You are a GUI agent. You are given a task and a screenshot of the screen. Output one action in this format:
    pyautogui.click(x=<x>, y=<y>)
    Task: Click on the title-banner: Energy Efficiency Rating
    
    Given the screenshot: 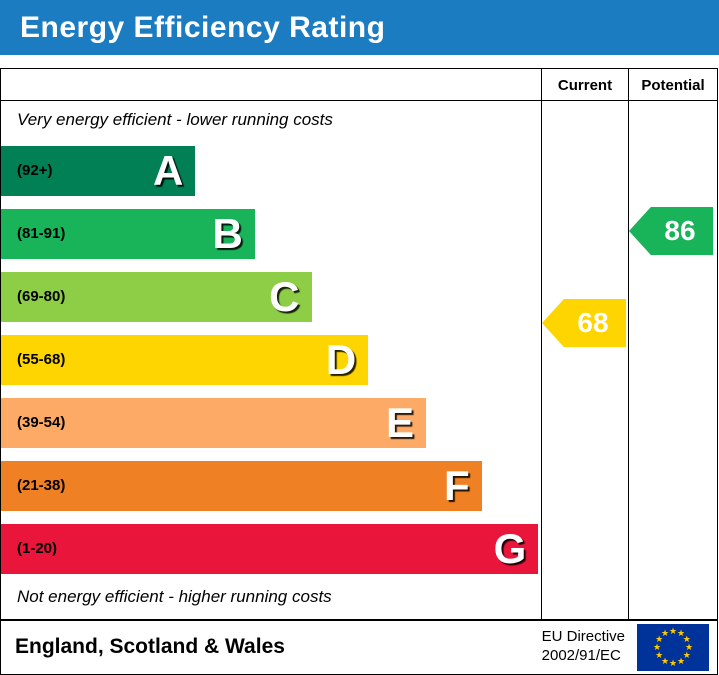 What is the action you would take?
    pyautogui.click(x=359, y=27)
    